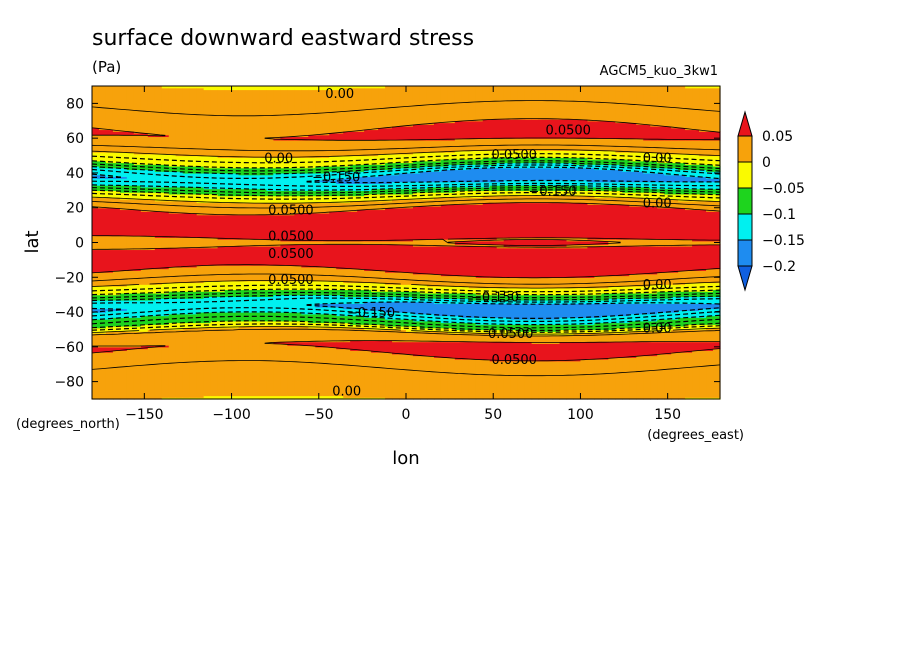 The image size is (904, 654). Describe the element at coordinates (356, 240) in the screenshot. I see `contour-line` at that location.